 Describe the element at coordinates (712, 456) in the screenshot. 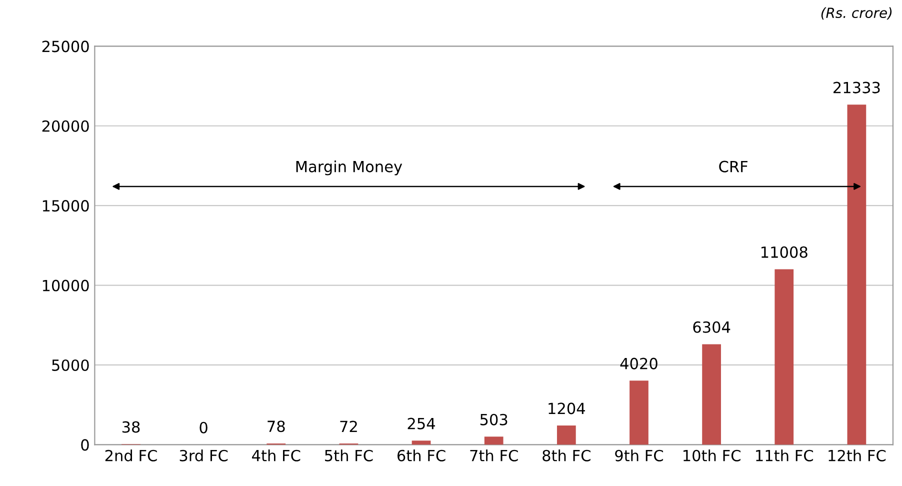

I see `x-tick-label: 10th FC` at that location.